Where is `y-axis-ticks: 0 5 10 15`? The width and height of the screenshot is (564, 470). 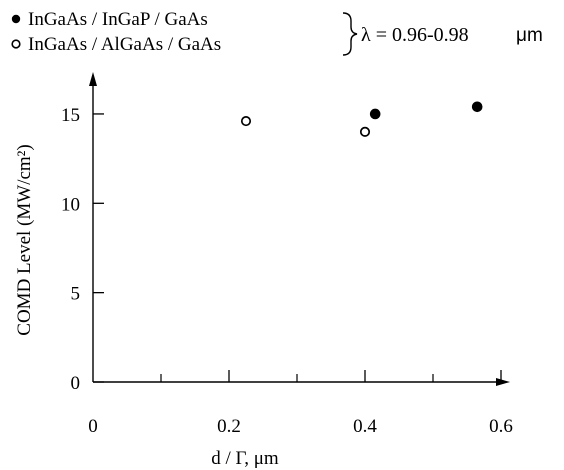
y-axis-ticks: 0 5 10 15 is located at coordinates (82, 249).